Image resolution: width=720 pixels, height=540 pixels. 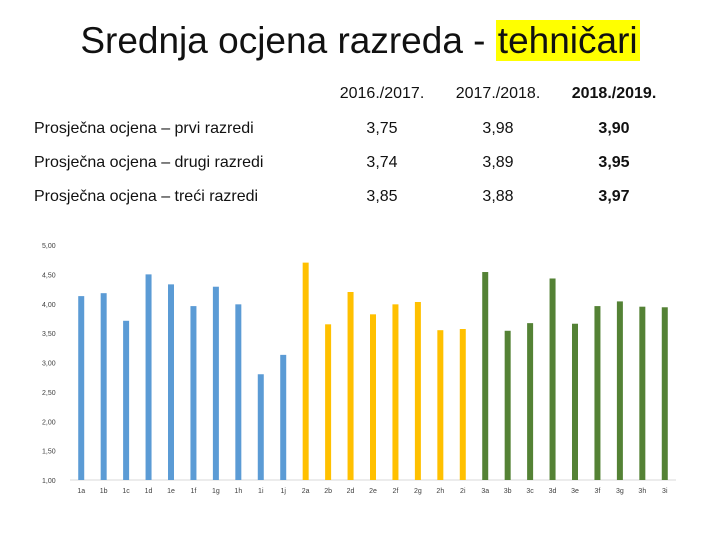 What do you see at coordinates (642, 393) in the screenshot?
I see `bar-3h` at bounding box center [642, 393].